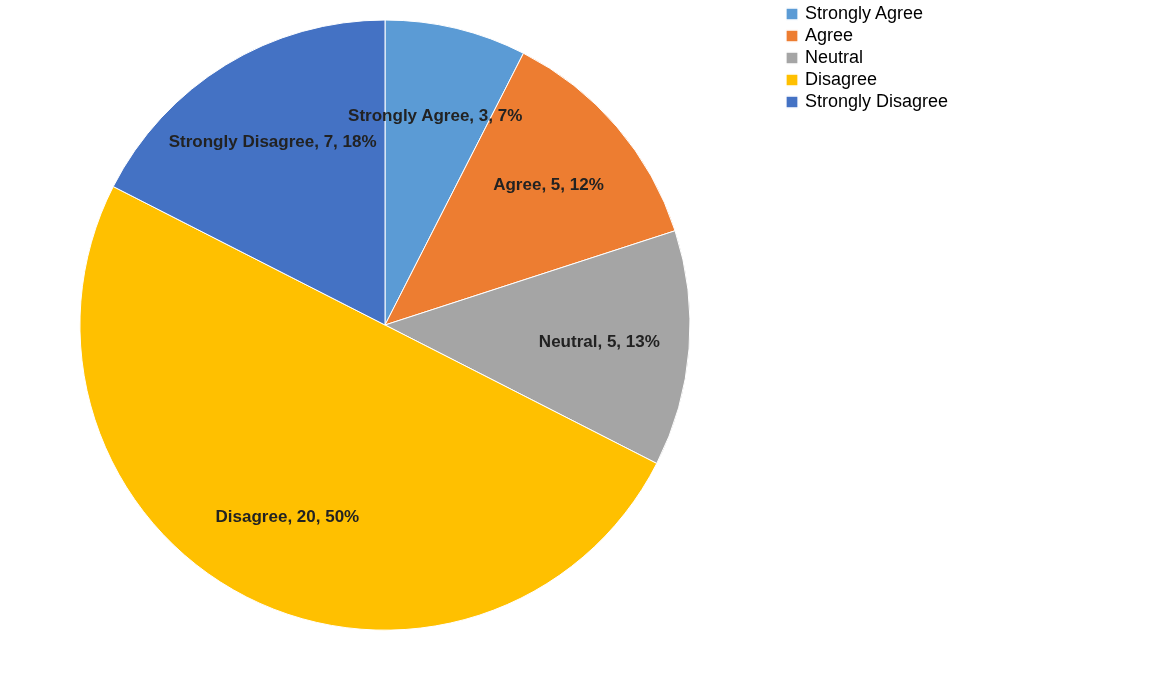 This screenshot has width=1152, height=675. I want to click on data-label: Agree, 5, 12%, so click(548, 185).